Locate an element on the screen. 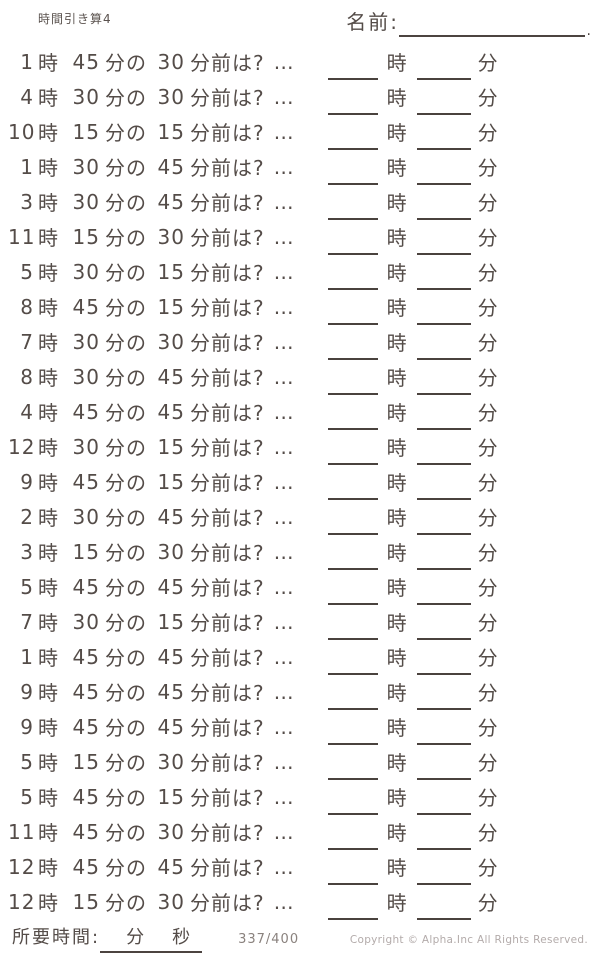  problem-hour-value: 3 is located at coordinates (27, 551).